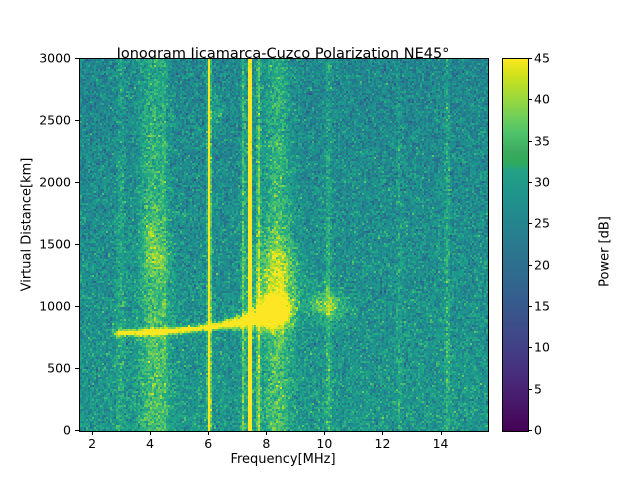  I want to click on y-tick-label: 3000, so click(55, 58).